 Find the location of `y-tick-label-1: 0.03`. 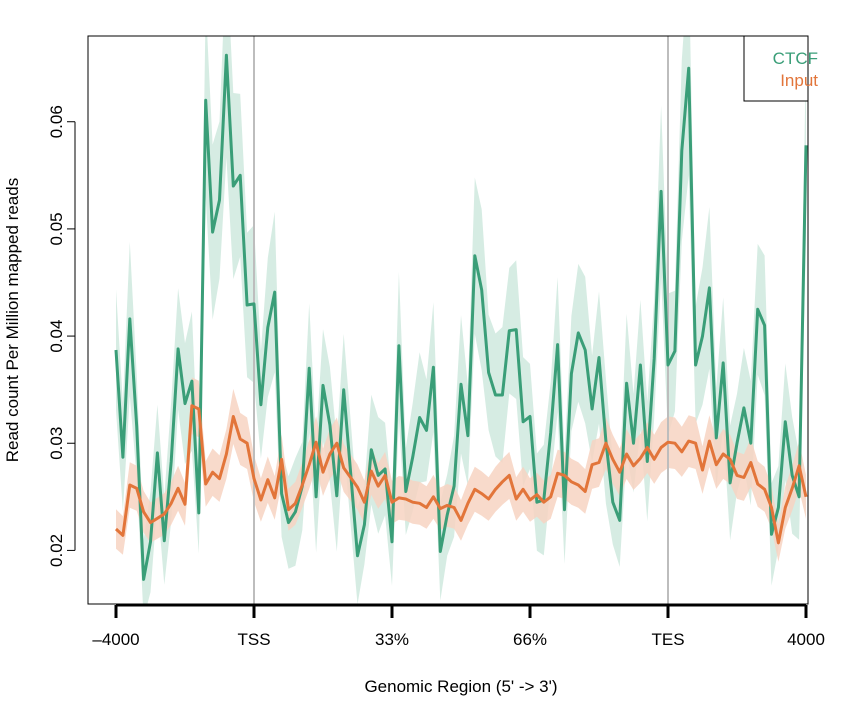

y-tick-label-1: 0.03 is located at coordinates (56, 443).